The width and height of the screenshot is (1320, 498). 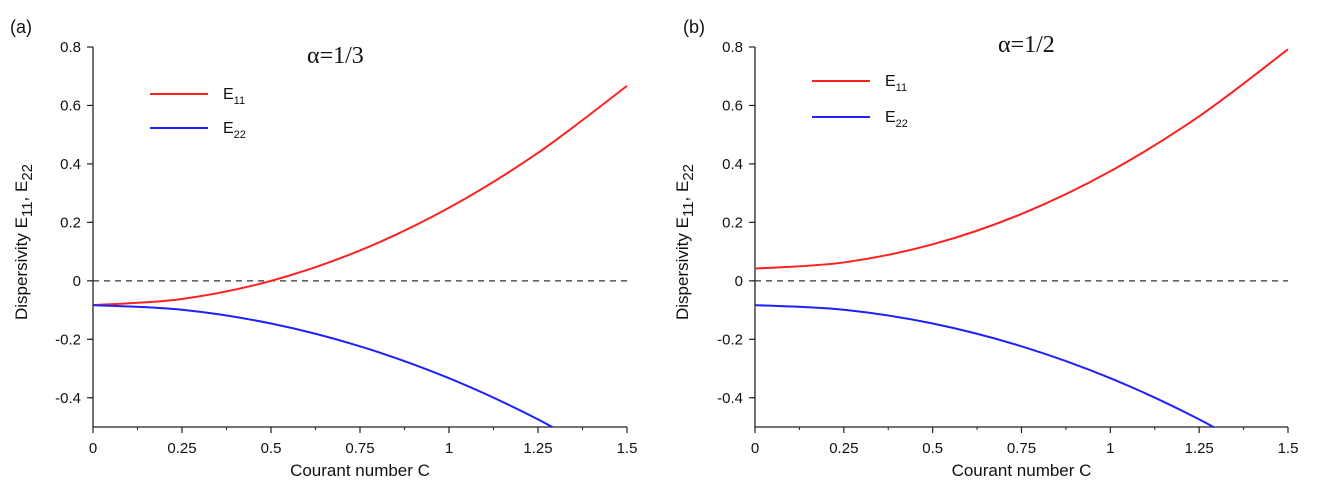 I want to click on panel-label: (a), so click(x=21, y=27).